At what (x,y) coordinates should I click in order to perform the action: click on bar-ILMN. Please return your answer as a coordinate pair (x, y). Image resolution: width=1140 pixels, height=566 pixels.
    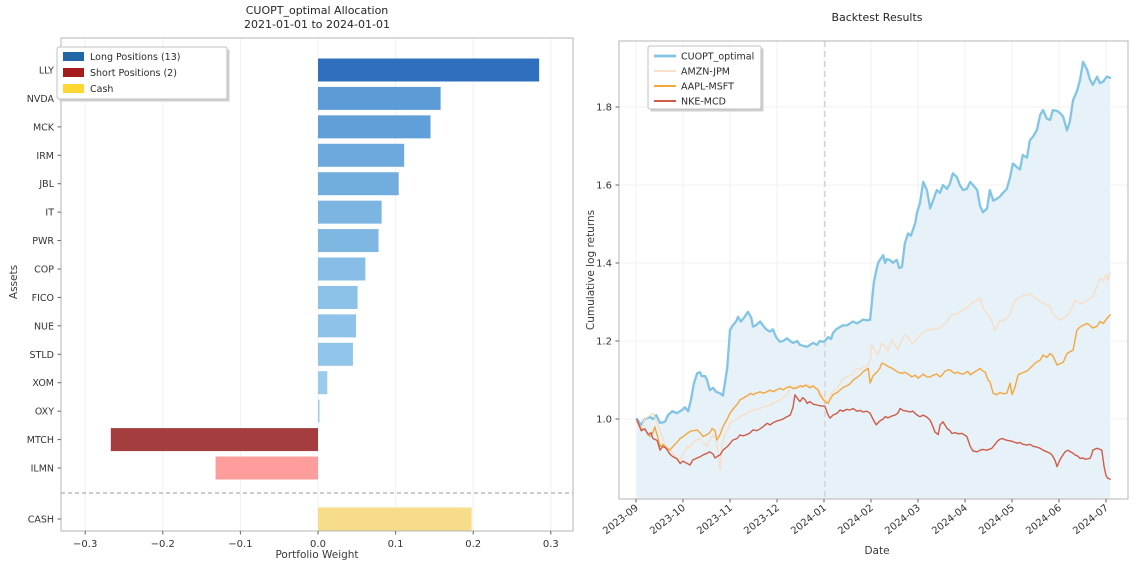
    Looking at the image, I should click on (266, 468).